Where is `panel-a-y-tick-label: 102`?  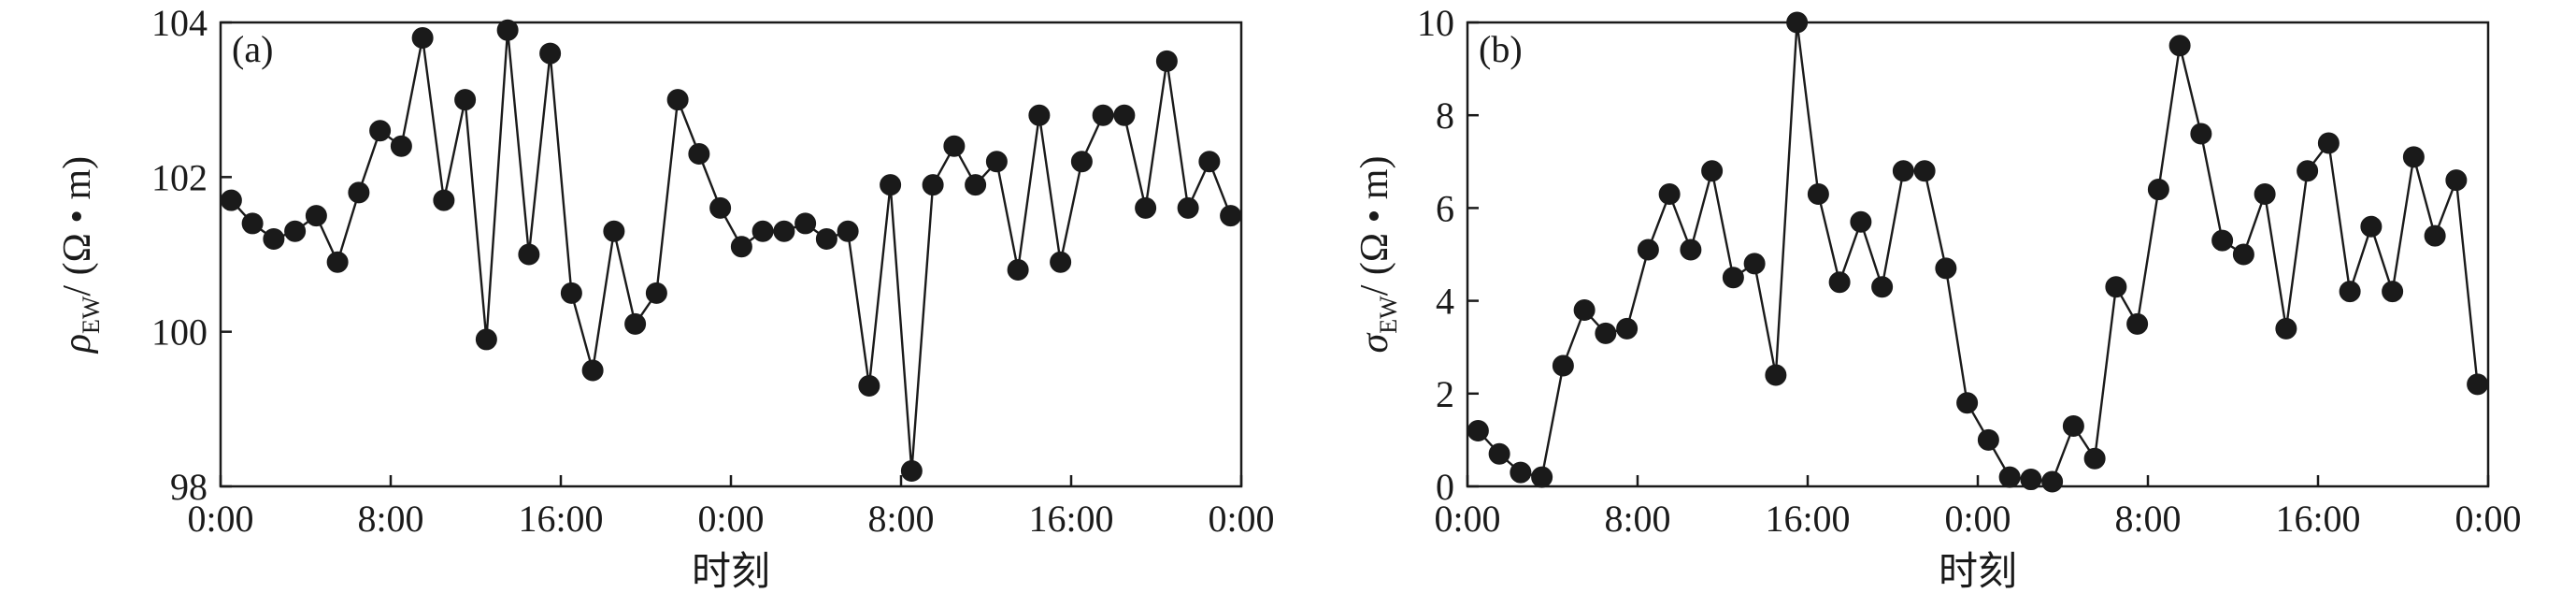 panel-a-y-tick-label: 102 is located at coordinates (179, 177).